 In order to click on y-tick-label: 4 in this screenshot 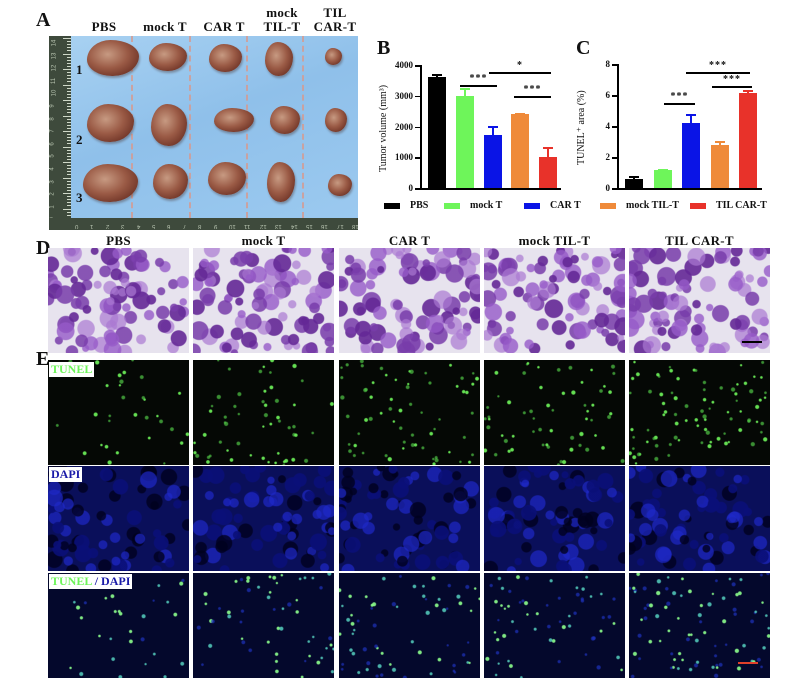, I will do `click(608, 126)`.